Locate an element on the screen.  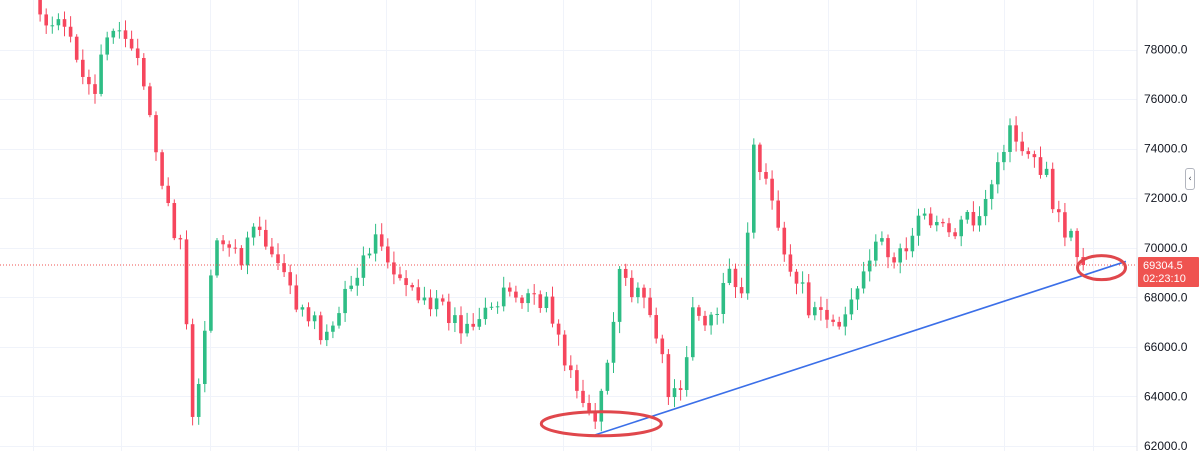
y-tick-label: 62000.0 is located at coordinates (1166, 445).